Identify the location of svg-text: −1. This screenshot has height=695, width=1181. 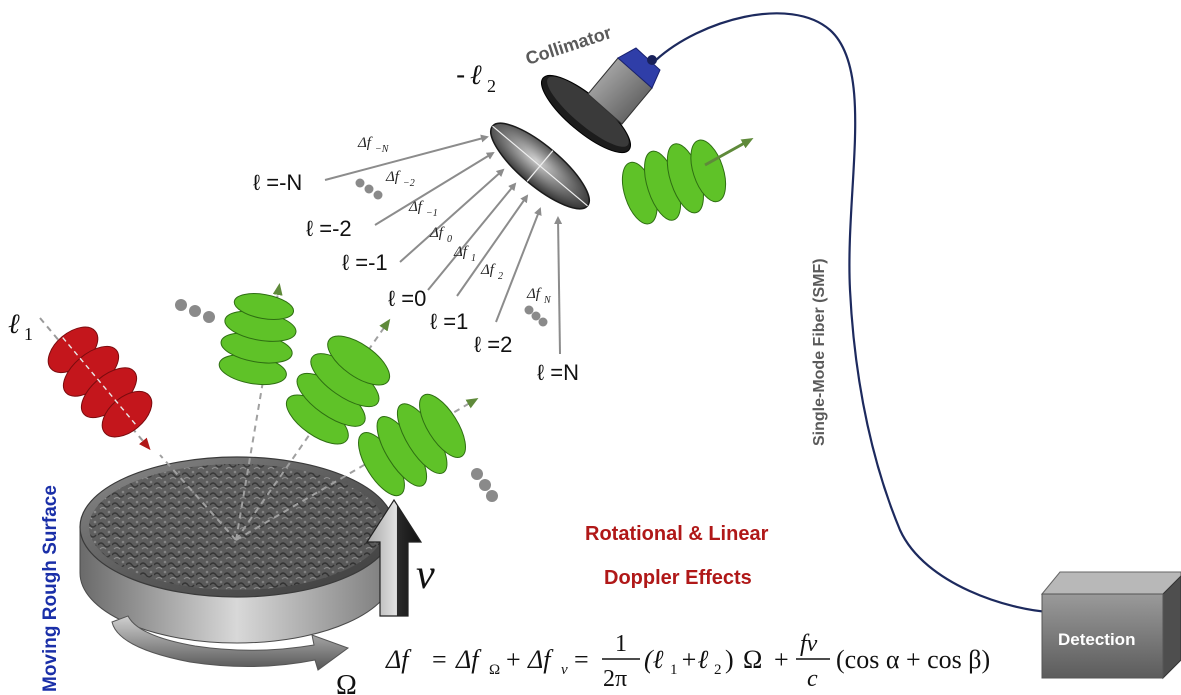
(432, 213).